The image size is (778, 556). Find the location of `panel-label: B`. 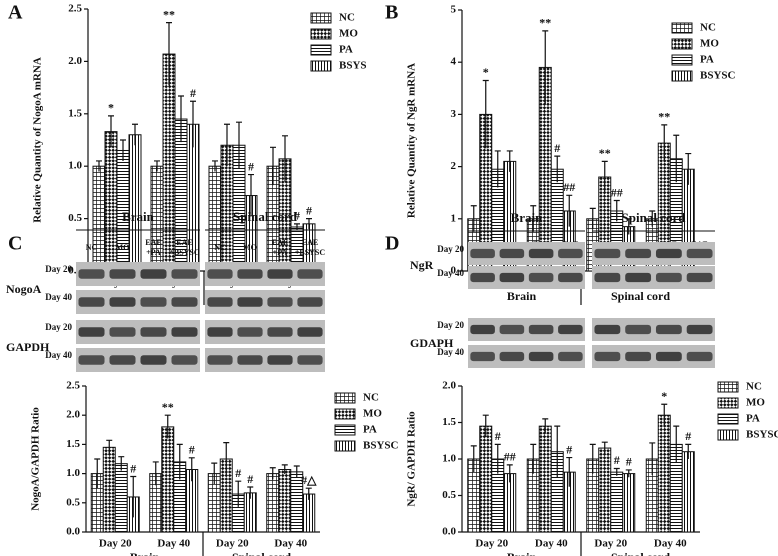

panel-label: B is located at coordinates (391, 13).